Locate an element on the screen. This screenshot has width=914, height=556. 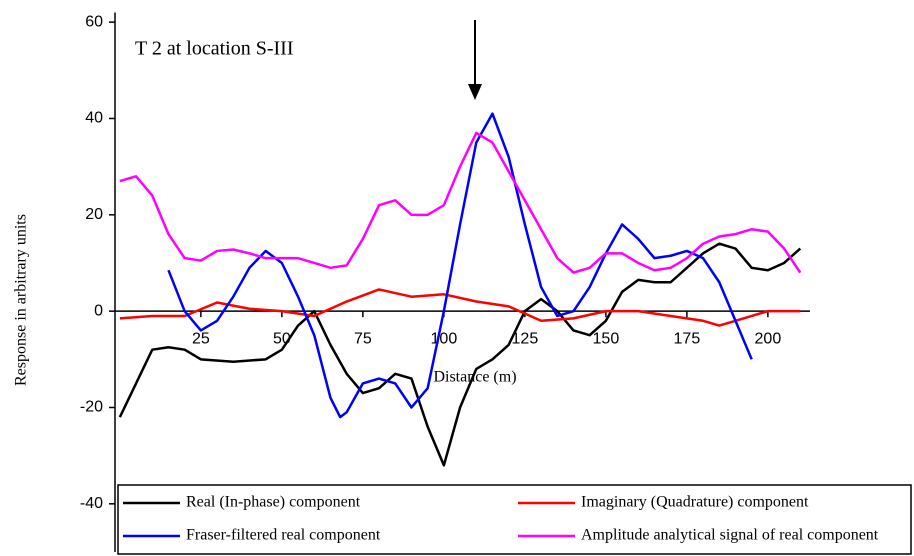
y-tick-label: 40 is located at coordinates (94, 118).